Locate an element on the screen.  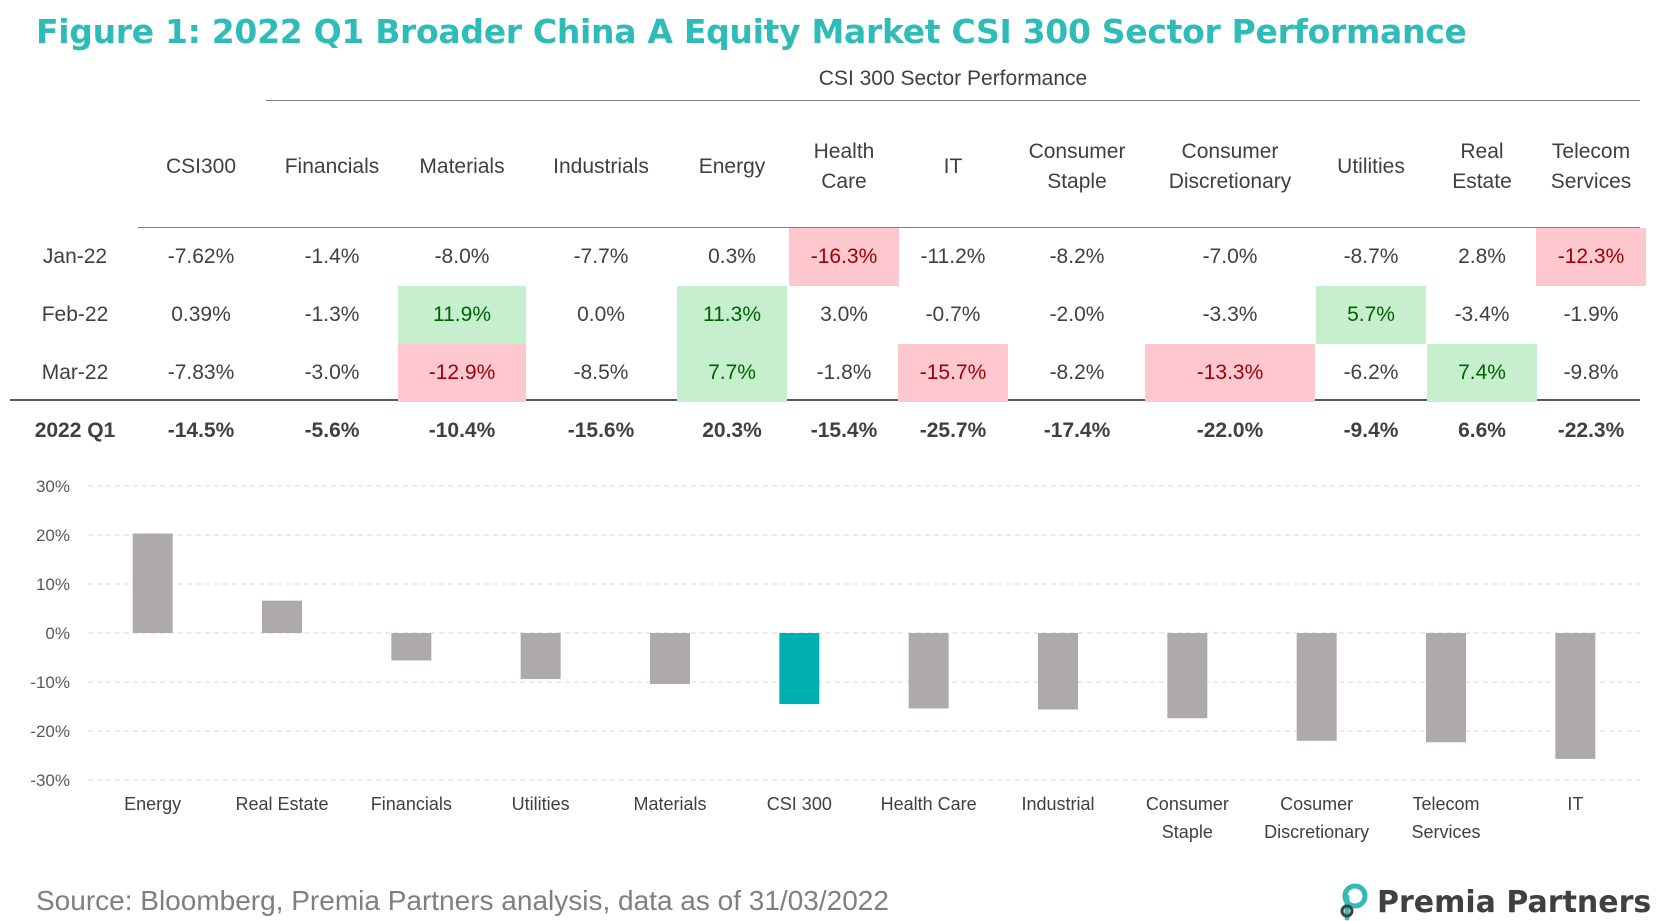
column-header: Materials is located at coordinates (462, 166).